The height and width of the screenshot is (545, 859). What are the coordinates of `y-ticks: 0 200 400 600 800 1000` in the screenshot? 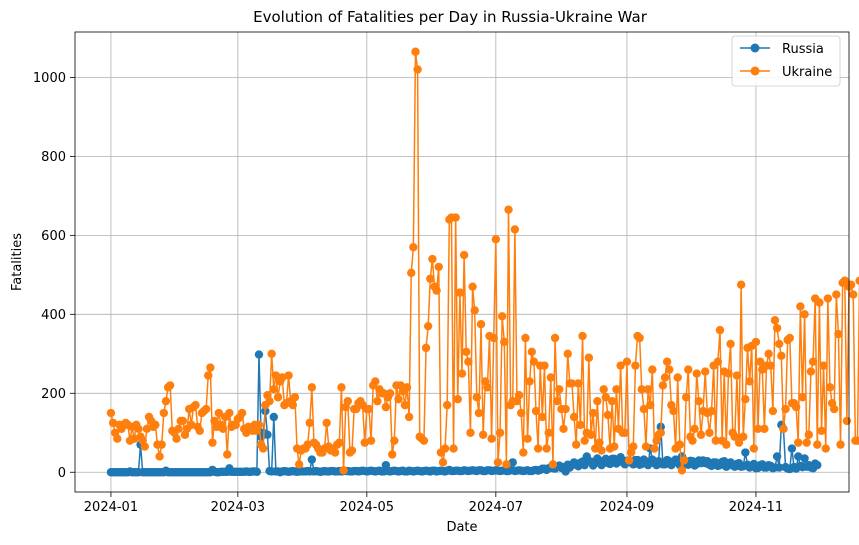 It's located at (54, 276).